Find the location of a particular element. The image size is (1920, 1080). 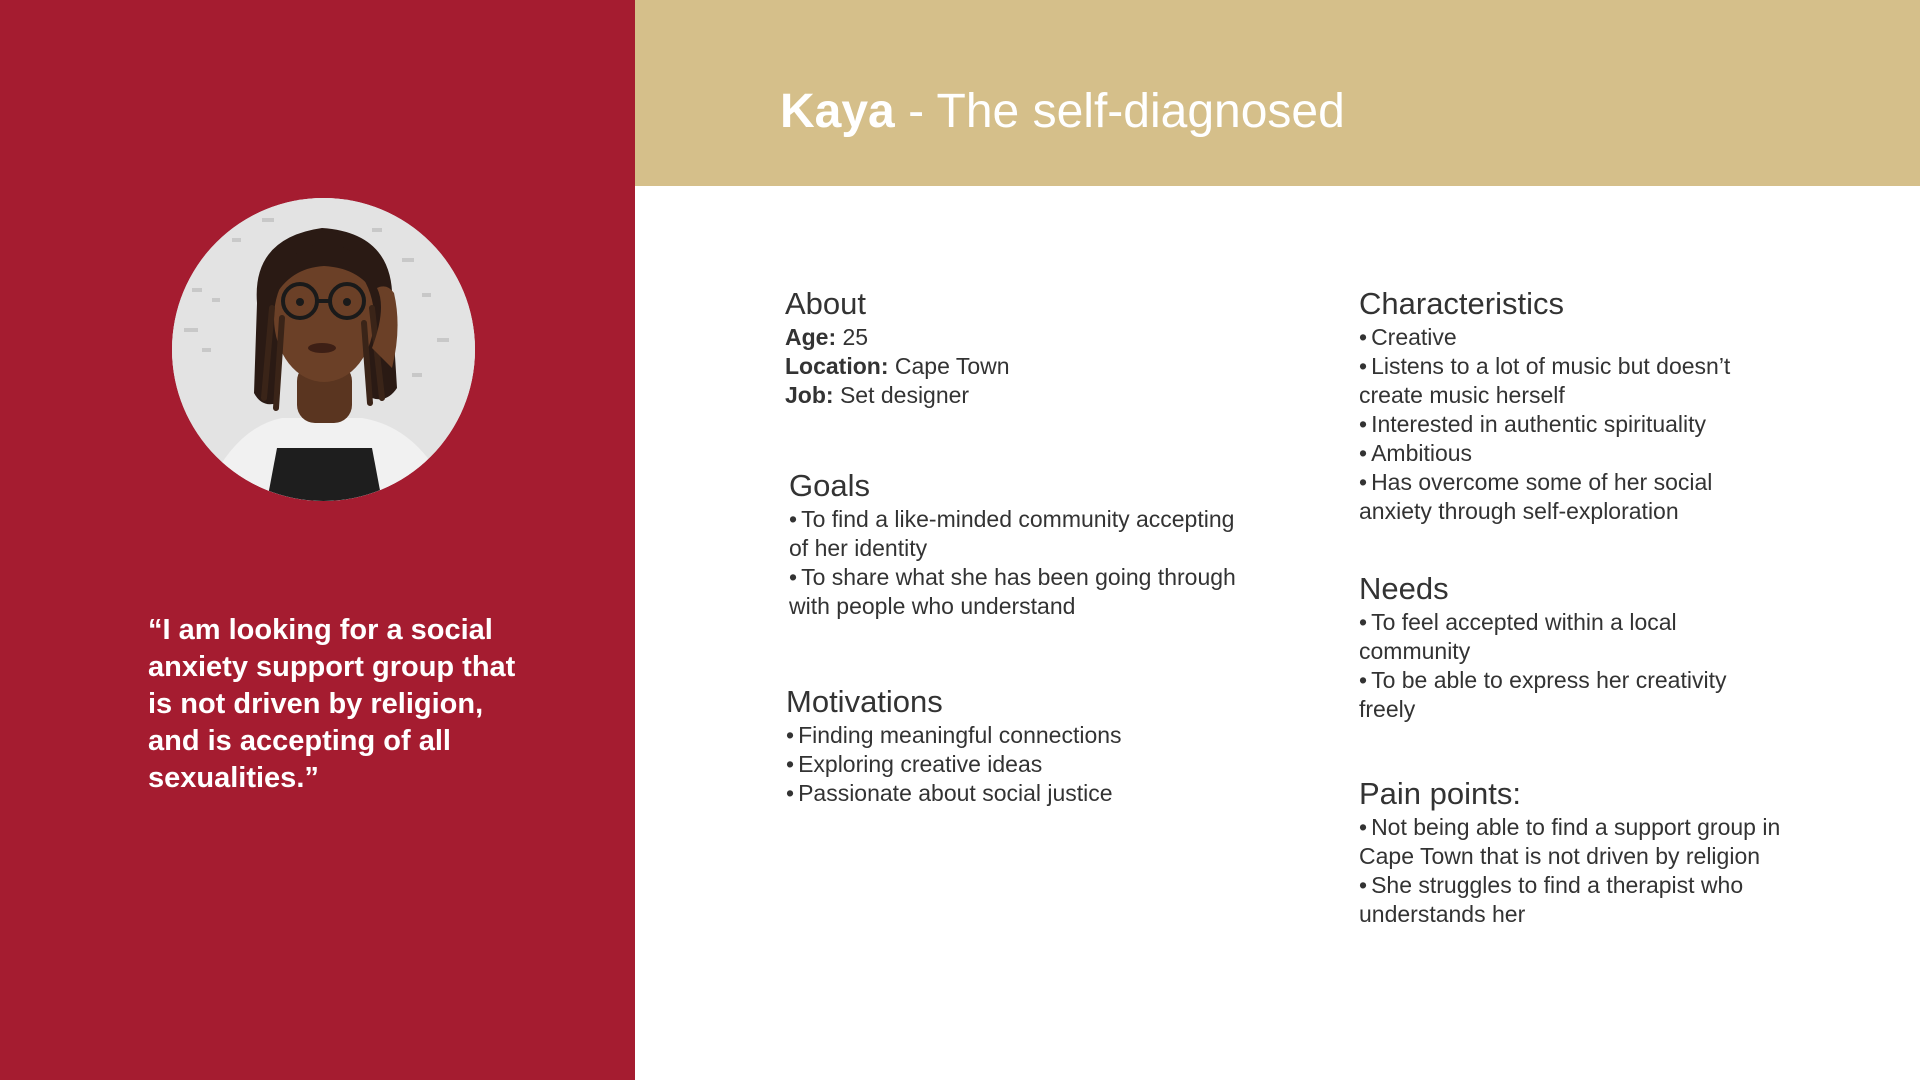

header-band is located at coordinates (1277, 93).